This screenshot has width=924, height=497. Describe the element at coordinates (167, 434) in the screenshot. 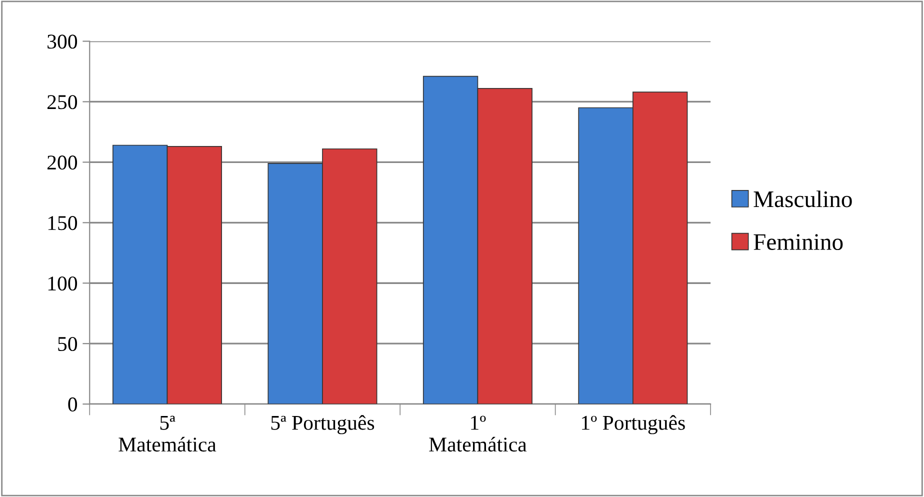

I see `x-tick-label: 5ª Matemática` at that location.